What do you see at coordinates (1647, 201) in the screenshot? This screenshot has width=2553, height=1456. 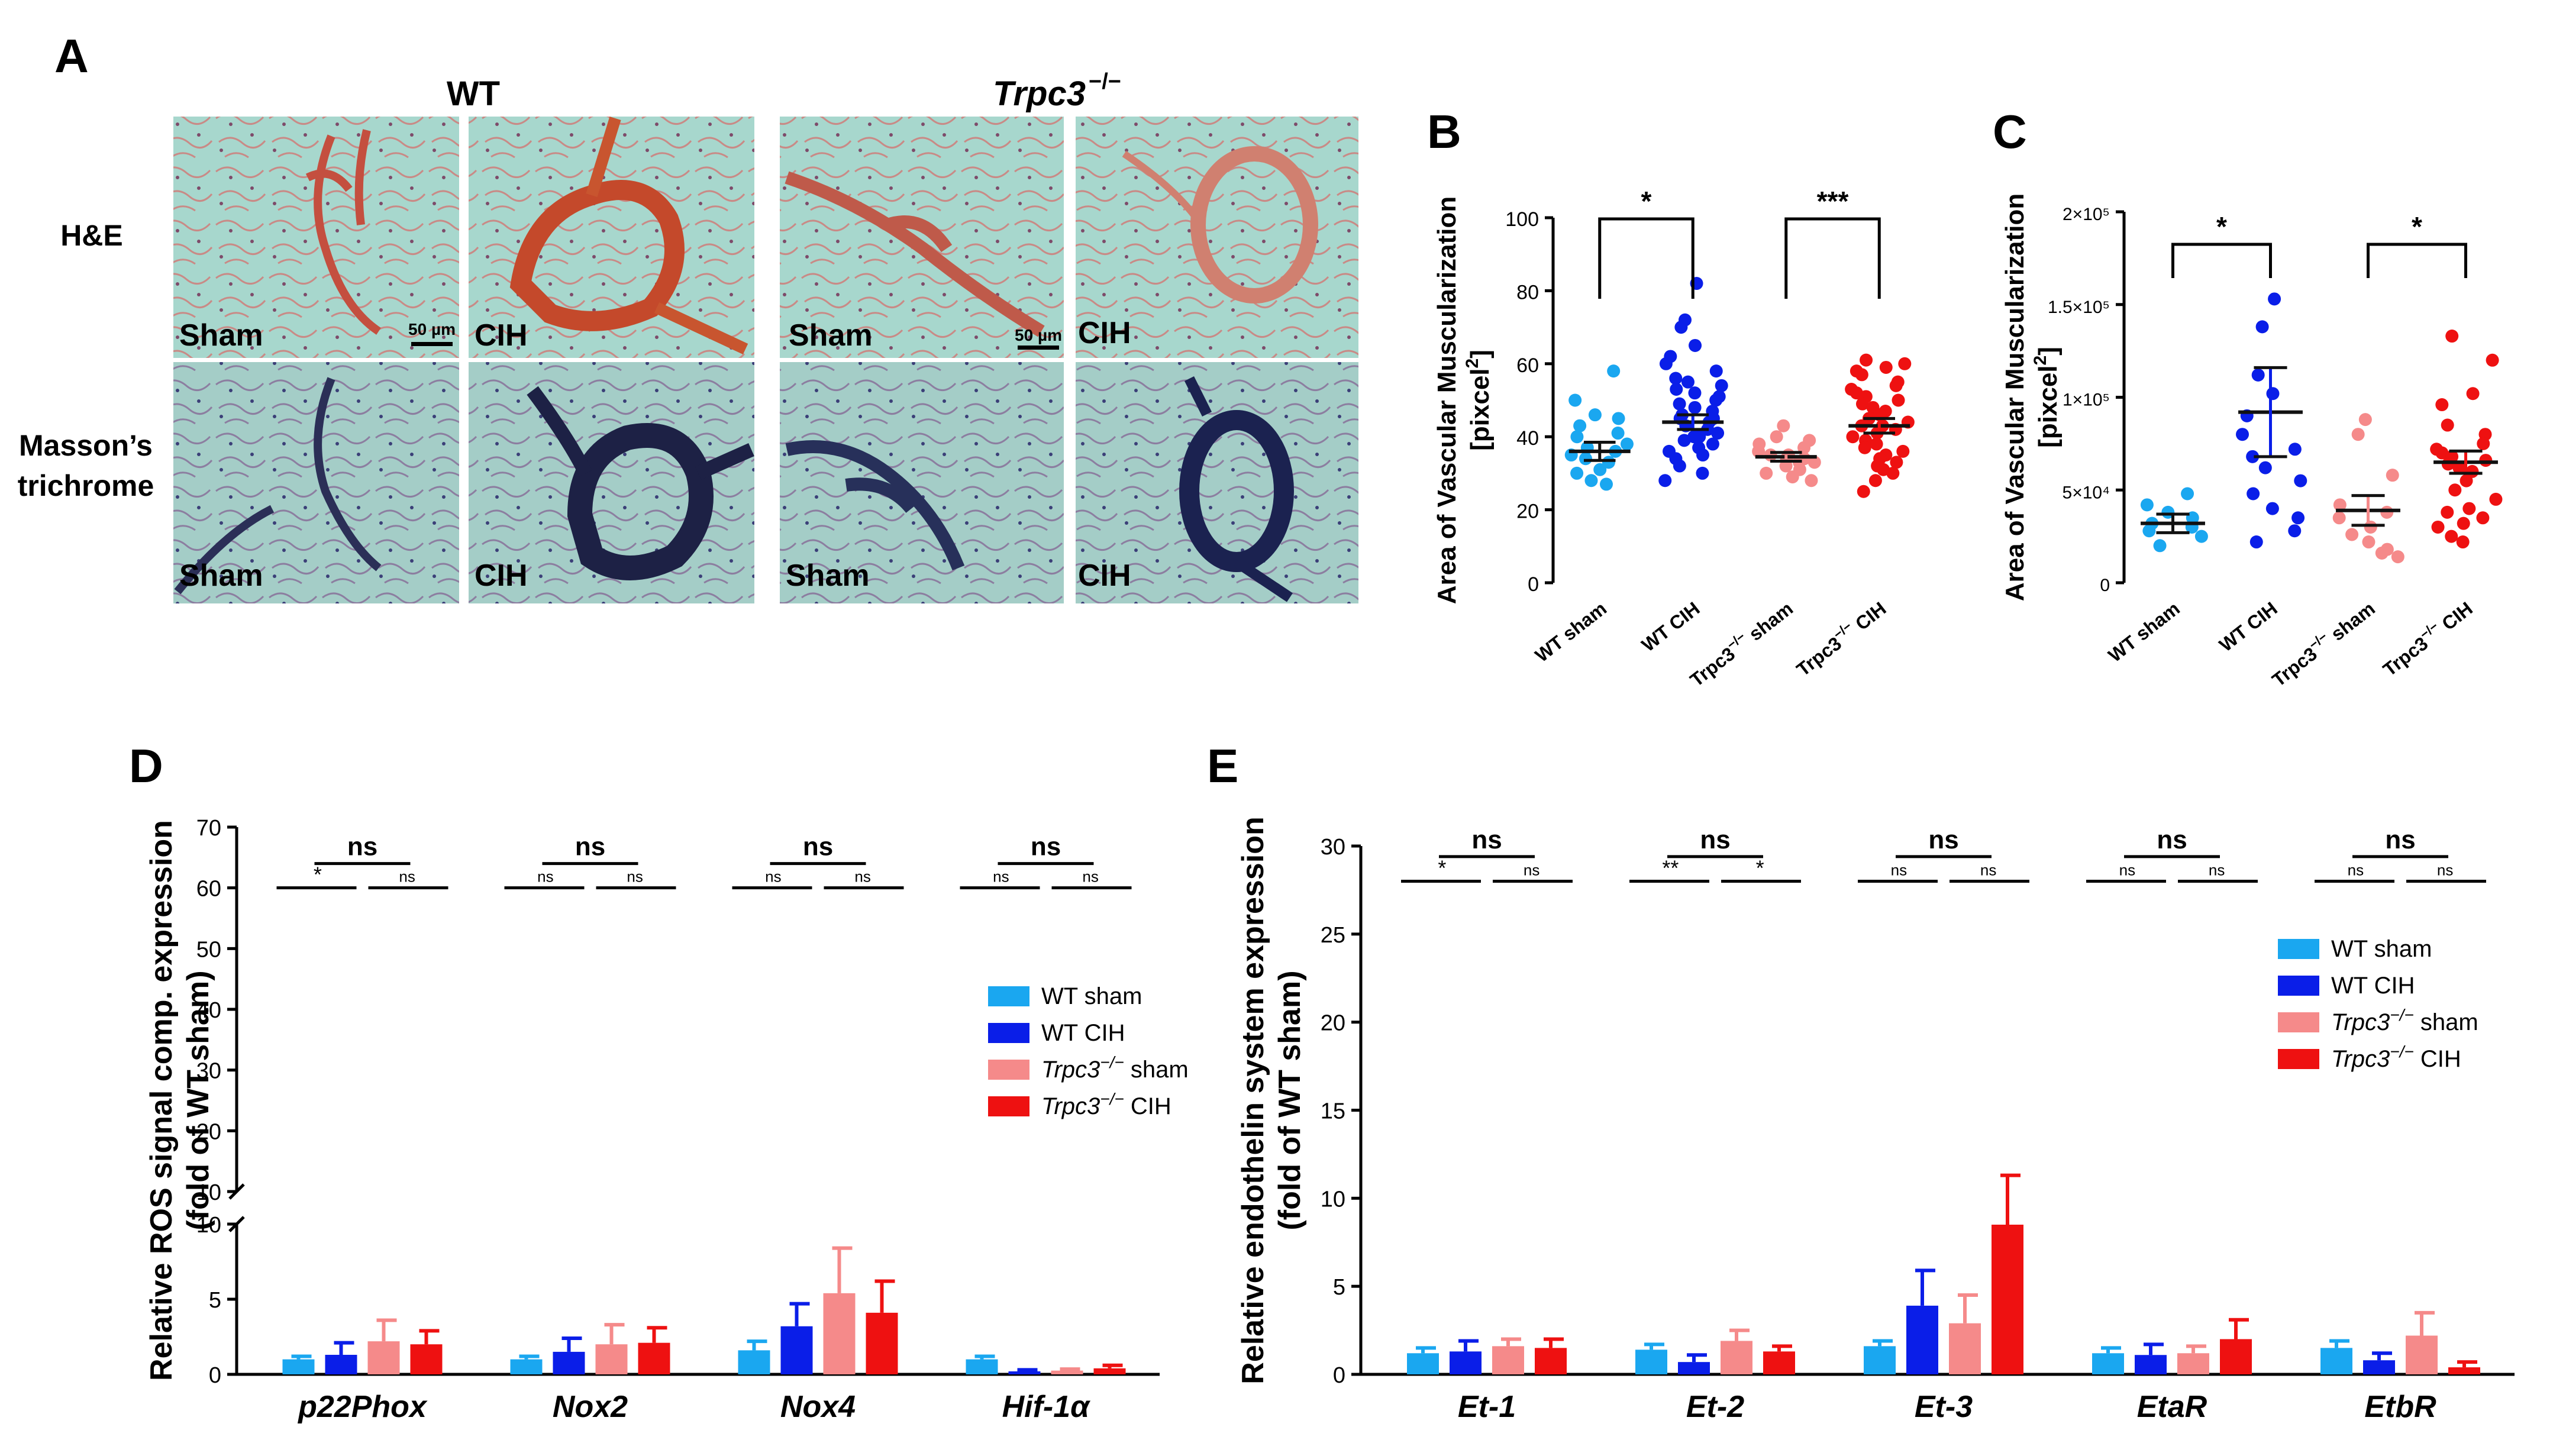 I see `significance-label: *` at bounding box center [1647, 201].